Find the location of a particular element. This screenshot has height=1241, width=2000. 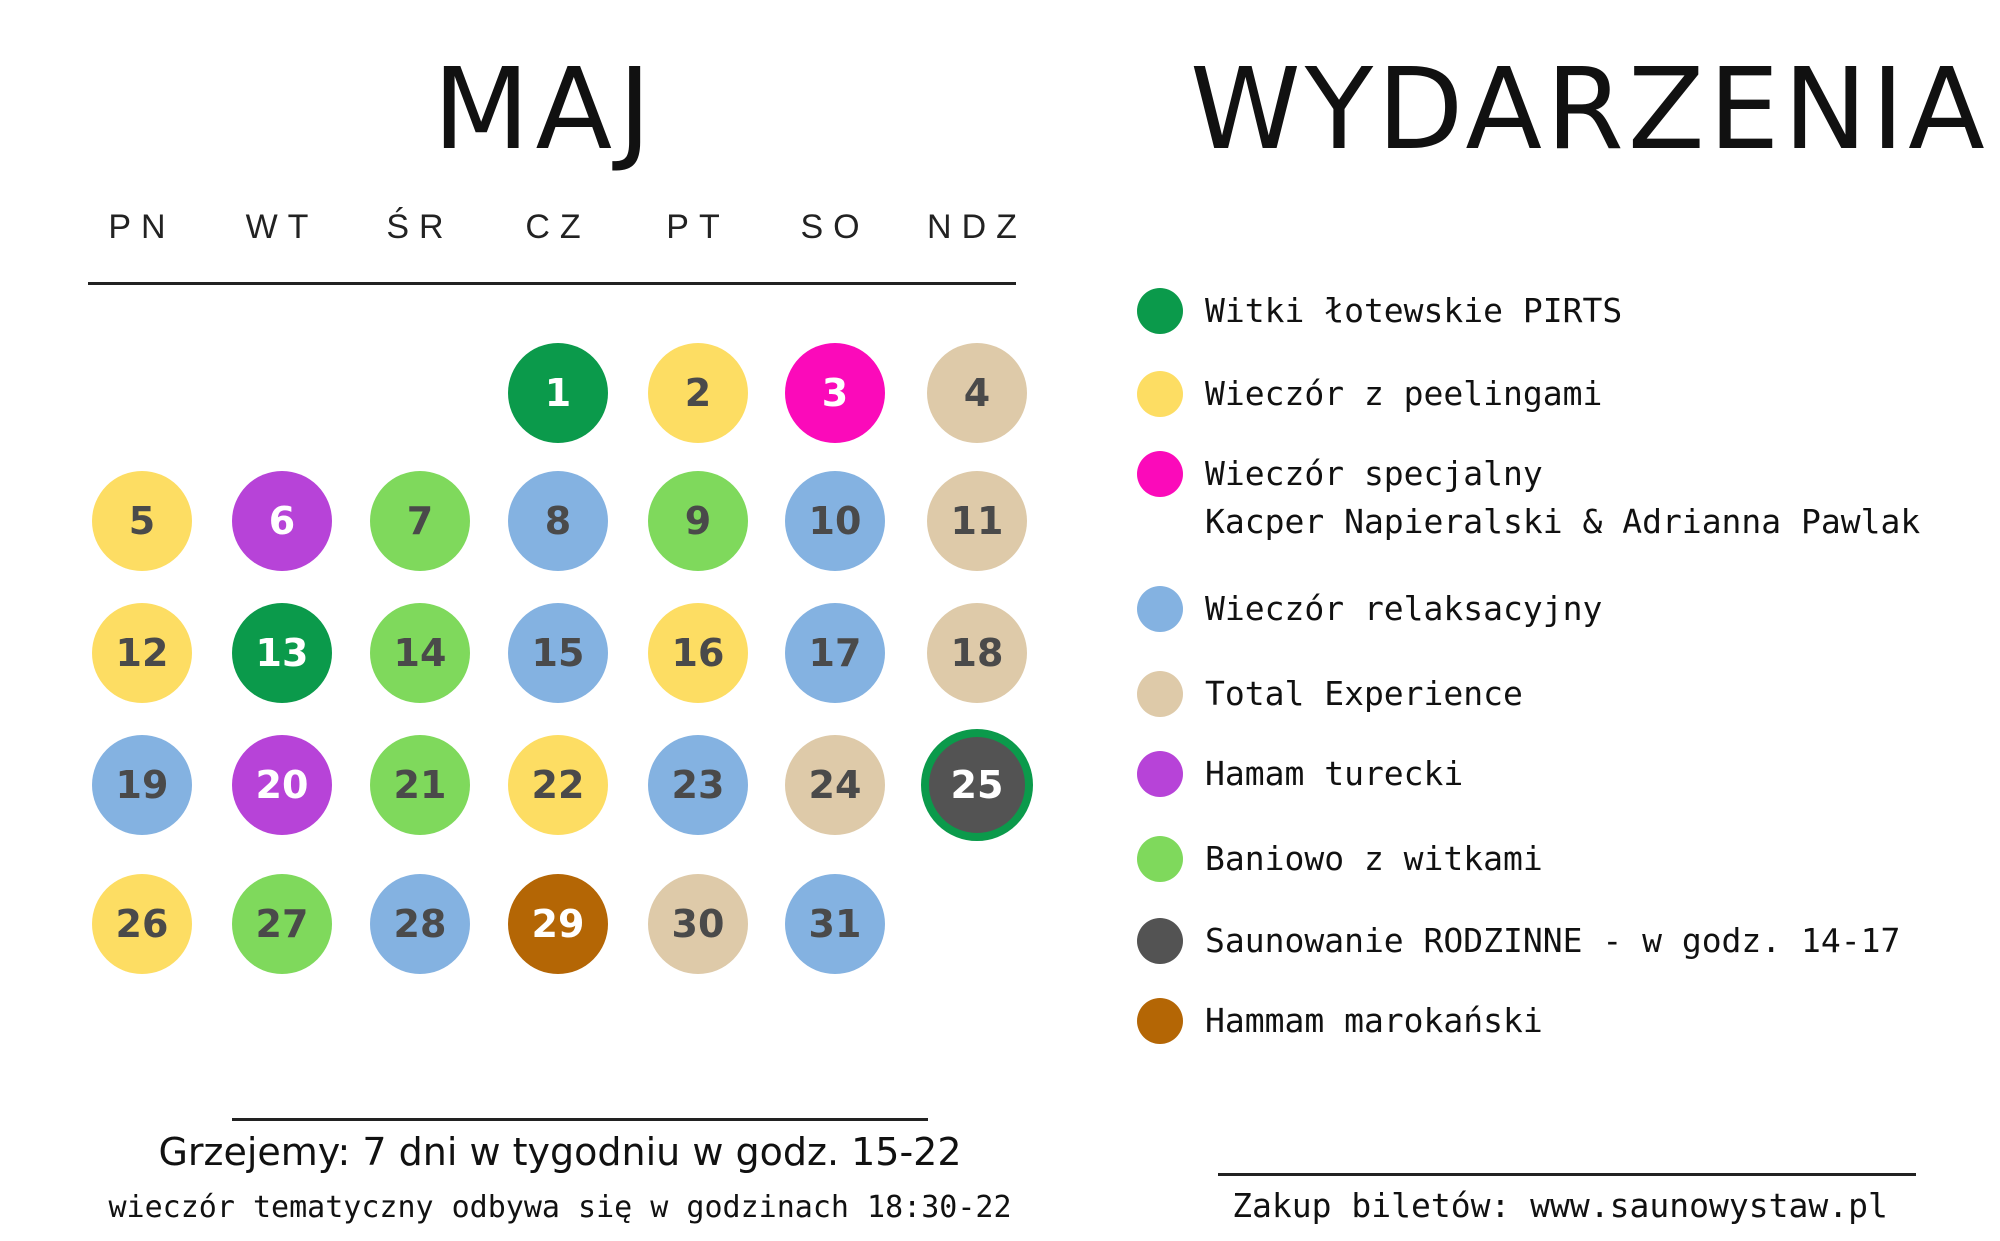

legend-label: Wieczór specjalny is located at coordinates (1374, 473).